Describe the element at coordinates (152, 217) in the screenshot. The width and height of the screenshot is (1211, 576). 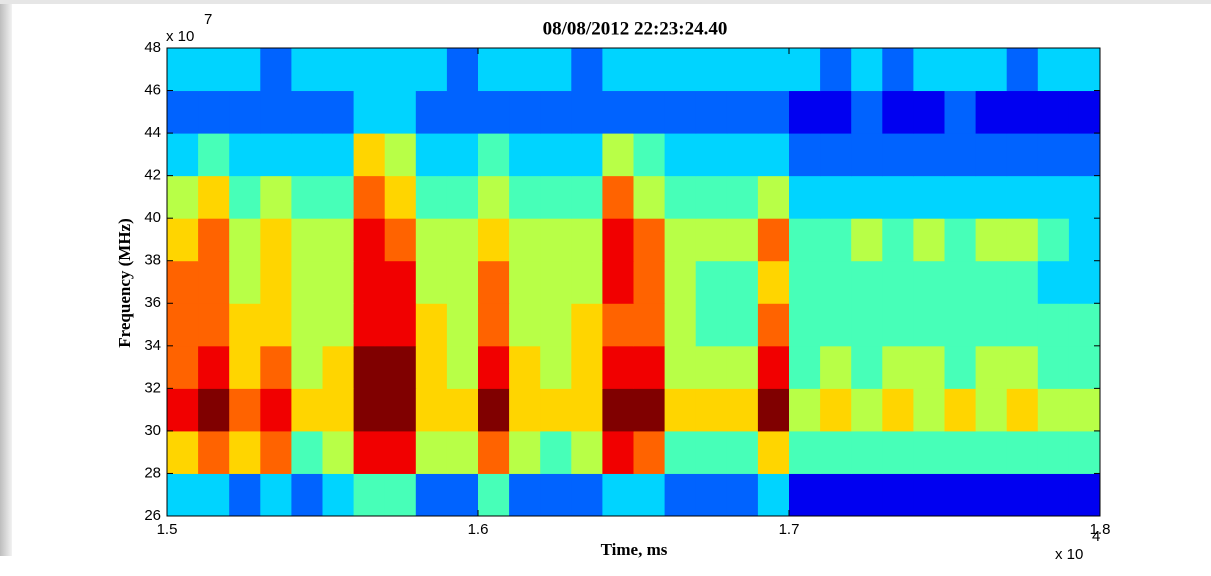
I see `y-tick-label: 40` at that location.